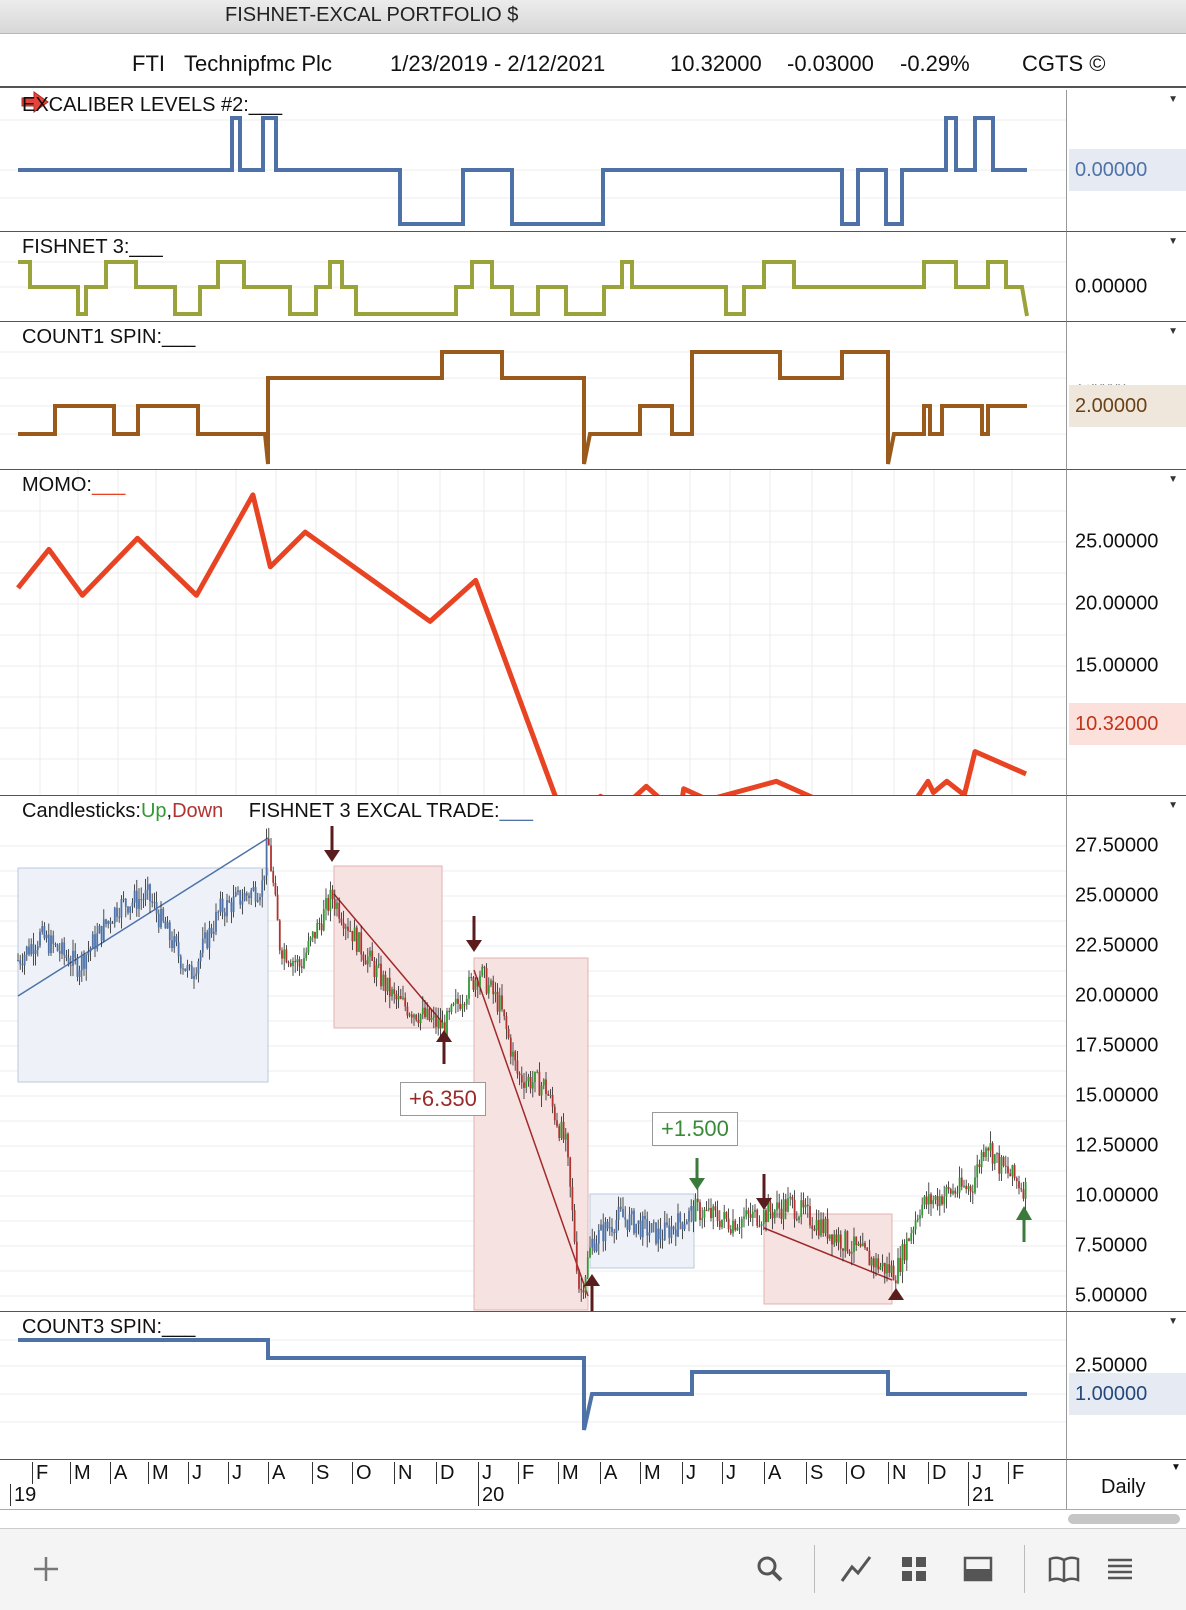  Describe the element at coordinates (1120, 1569) in the screenshot. I see `list-icon` at that location.